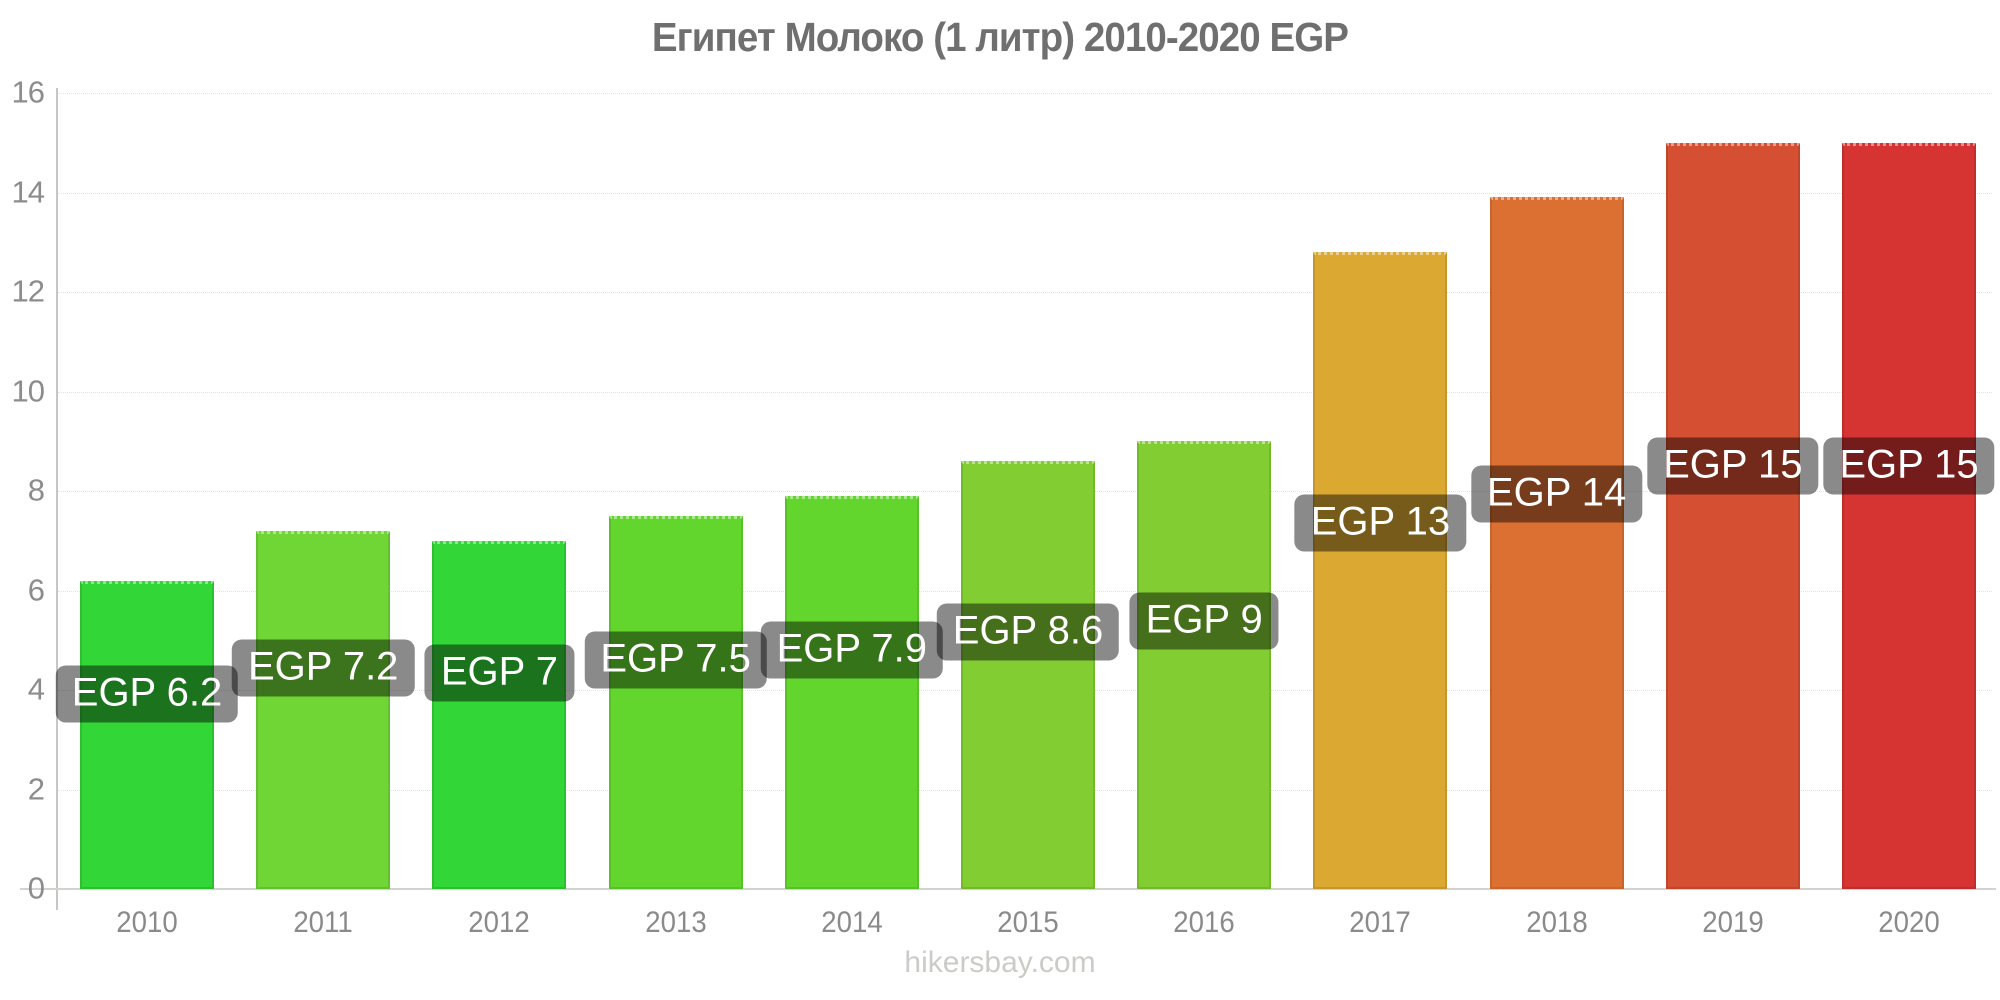 The width and height of the screenshot is (2000, 1000). I want to click on y-tick-label-0: 0, so click(36, 888).